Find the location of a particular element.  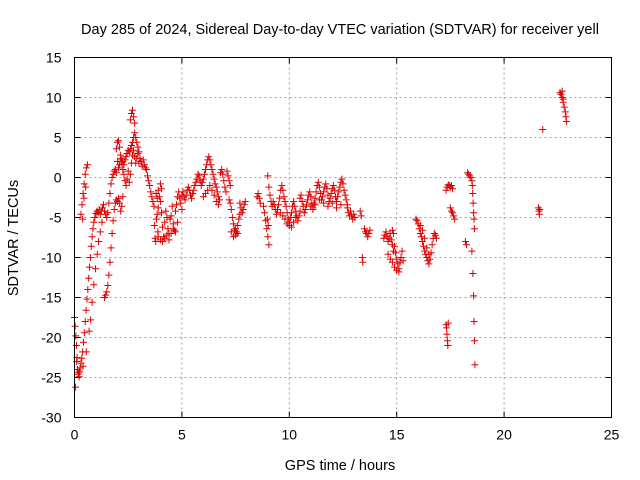

x-tick-label: 15 is located at coordinates (397, 435).